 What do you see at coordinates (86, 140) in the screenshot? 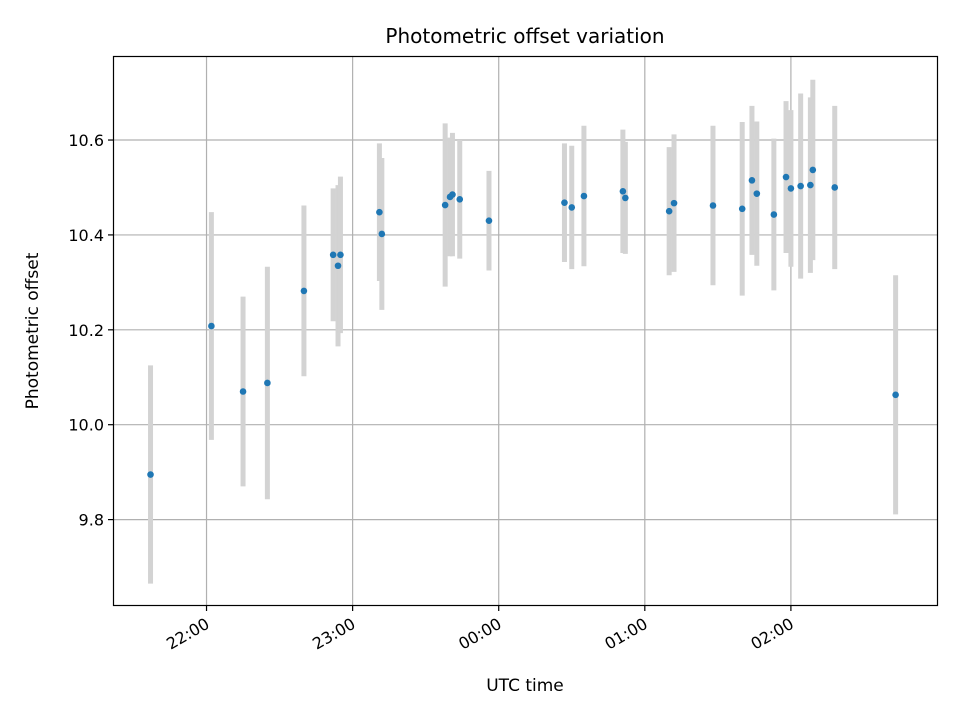
I see `y-tick-label: 10.6` at bounding box center [86, 140].